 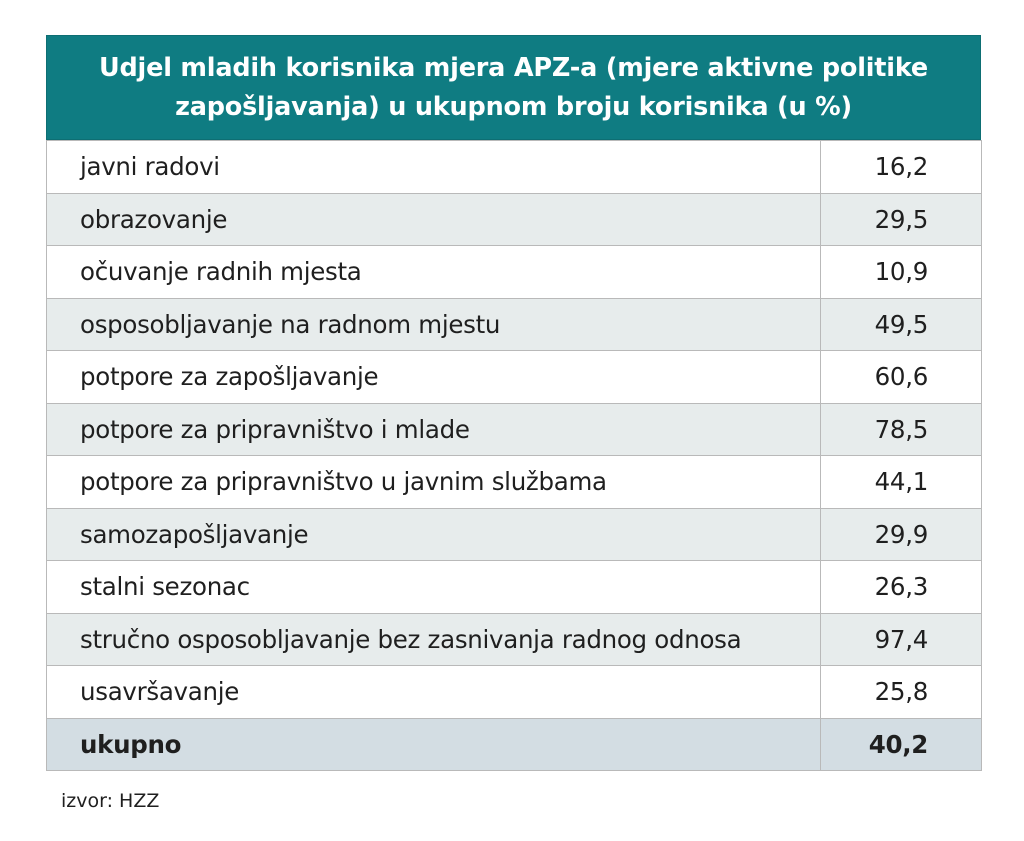 I want to click on table-row: stalni sezonac 26,3, so click(x=514, y=587).